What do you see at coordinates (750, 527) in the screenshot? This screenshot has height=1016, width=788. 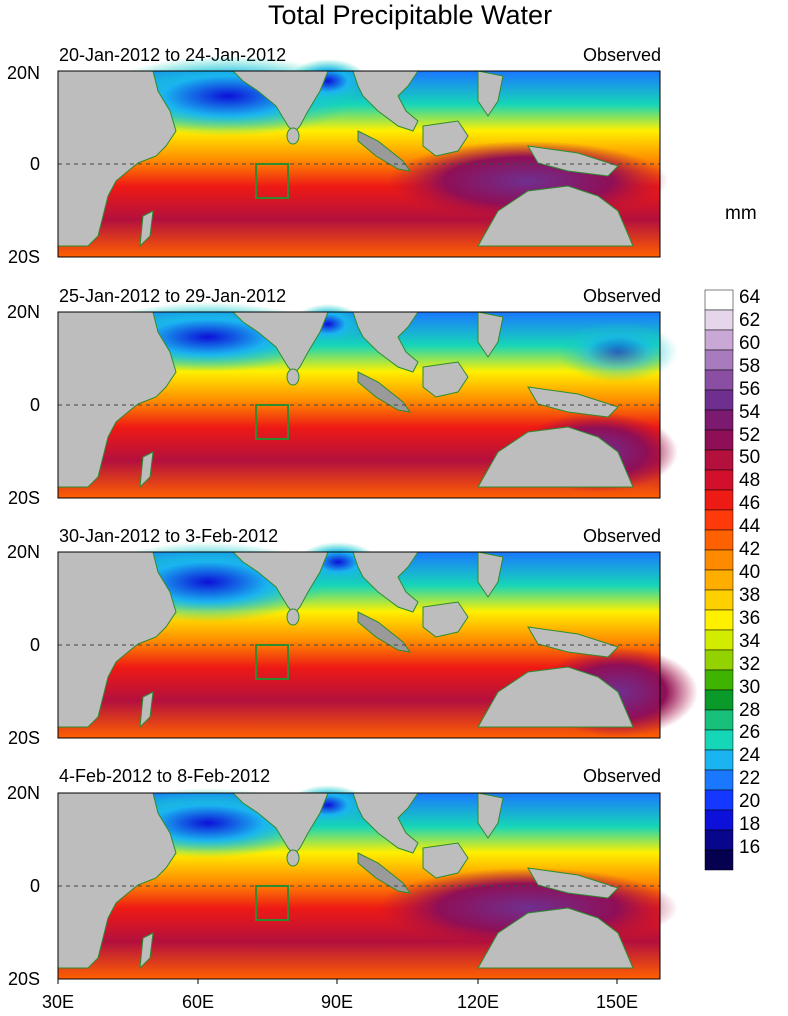 I see `colorbar-label: 44` at bounding box center [750, 527].